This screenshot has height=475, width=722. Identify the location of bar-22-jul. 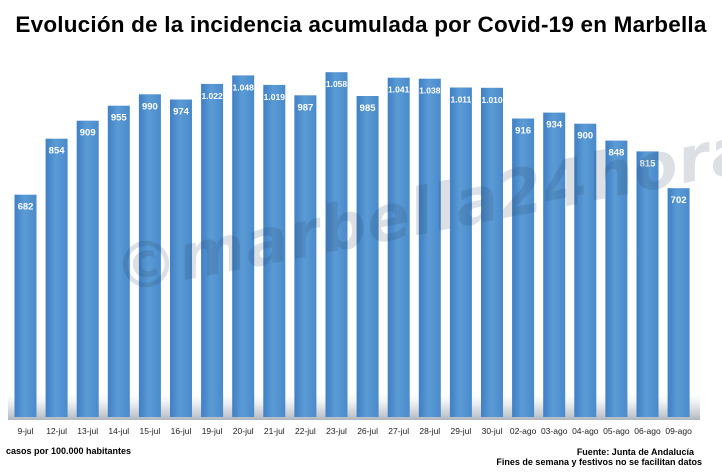
(305, 256).